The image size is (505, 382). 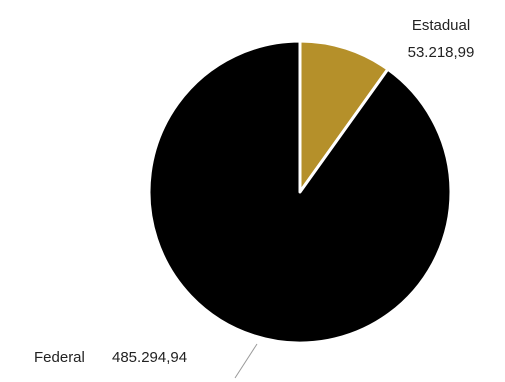 What do you see at coordinates (246, 361) in the screenshot?
I see `federal-leader-line` at bounding box center [246, 361].